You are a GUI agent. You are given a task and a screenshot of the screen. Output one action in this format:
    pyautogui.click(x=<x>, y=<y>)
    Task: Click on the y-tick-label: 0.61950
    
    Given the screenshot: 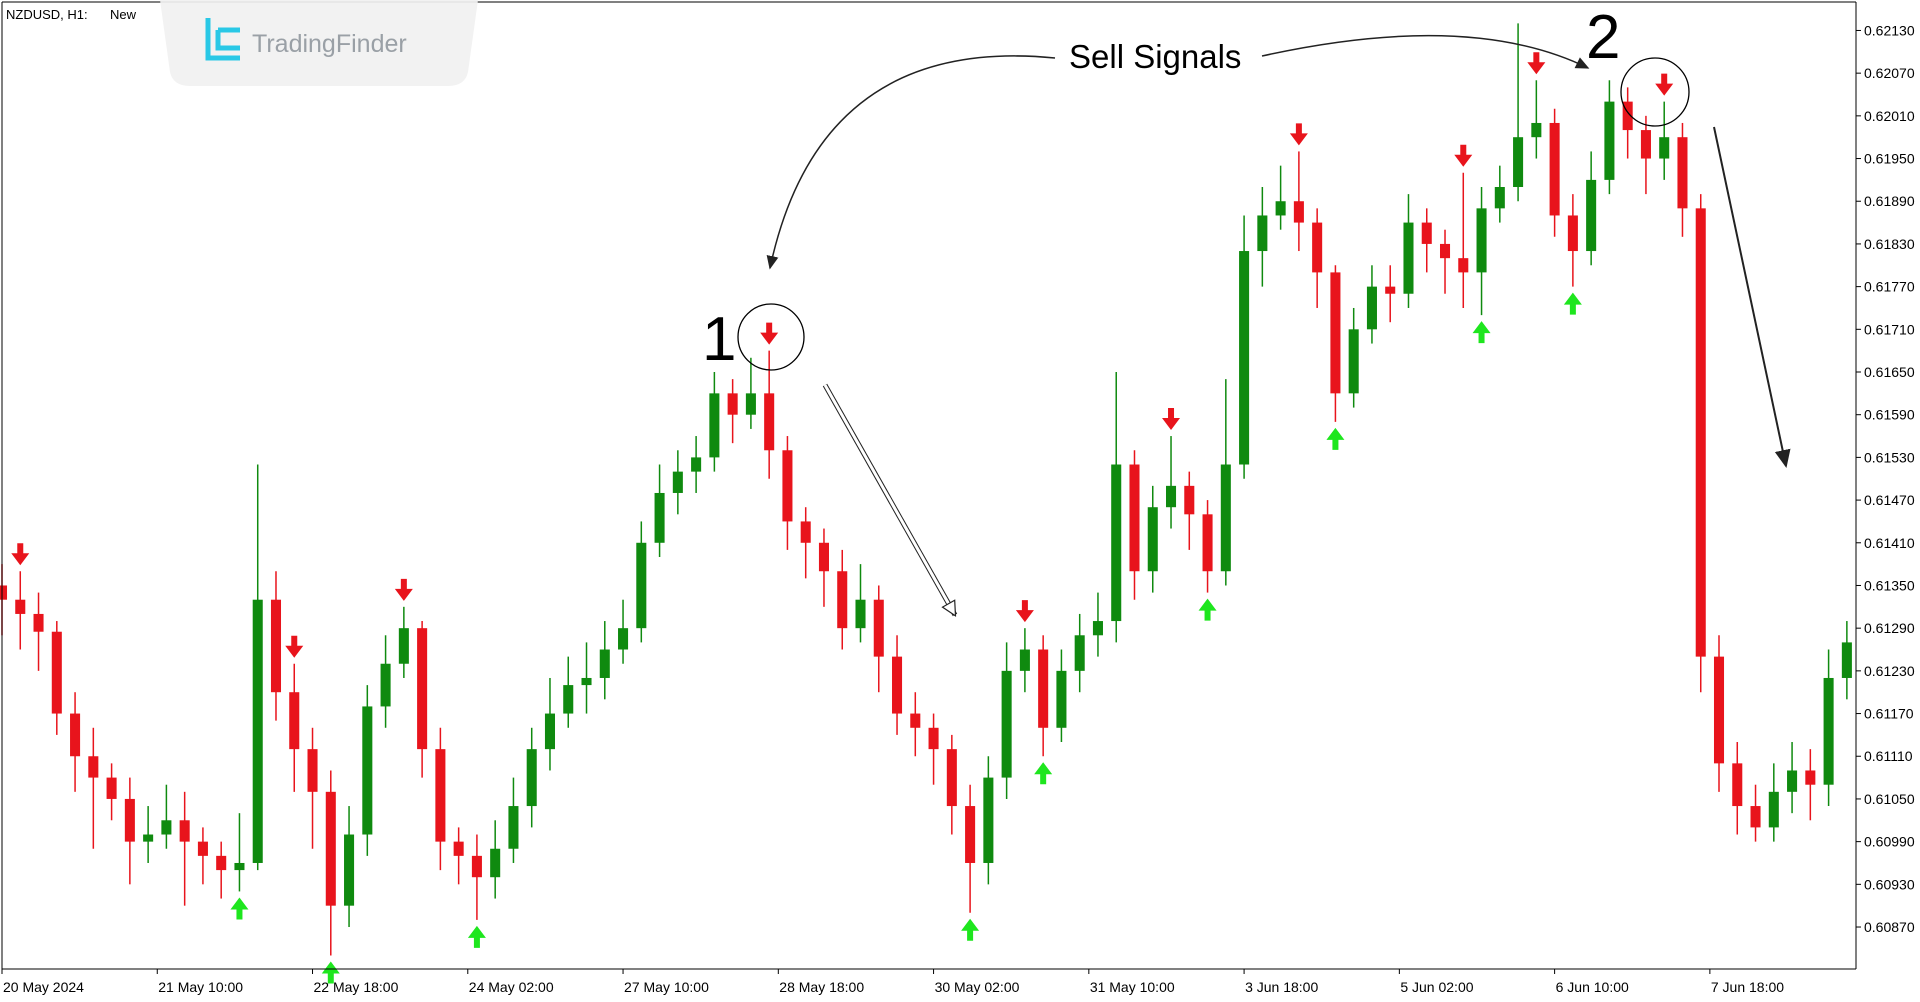 What is the action you would take?
    pyautogui.click(x=1889, y=159)
    